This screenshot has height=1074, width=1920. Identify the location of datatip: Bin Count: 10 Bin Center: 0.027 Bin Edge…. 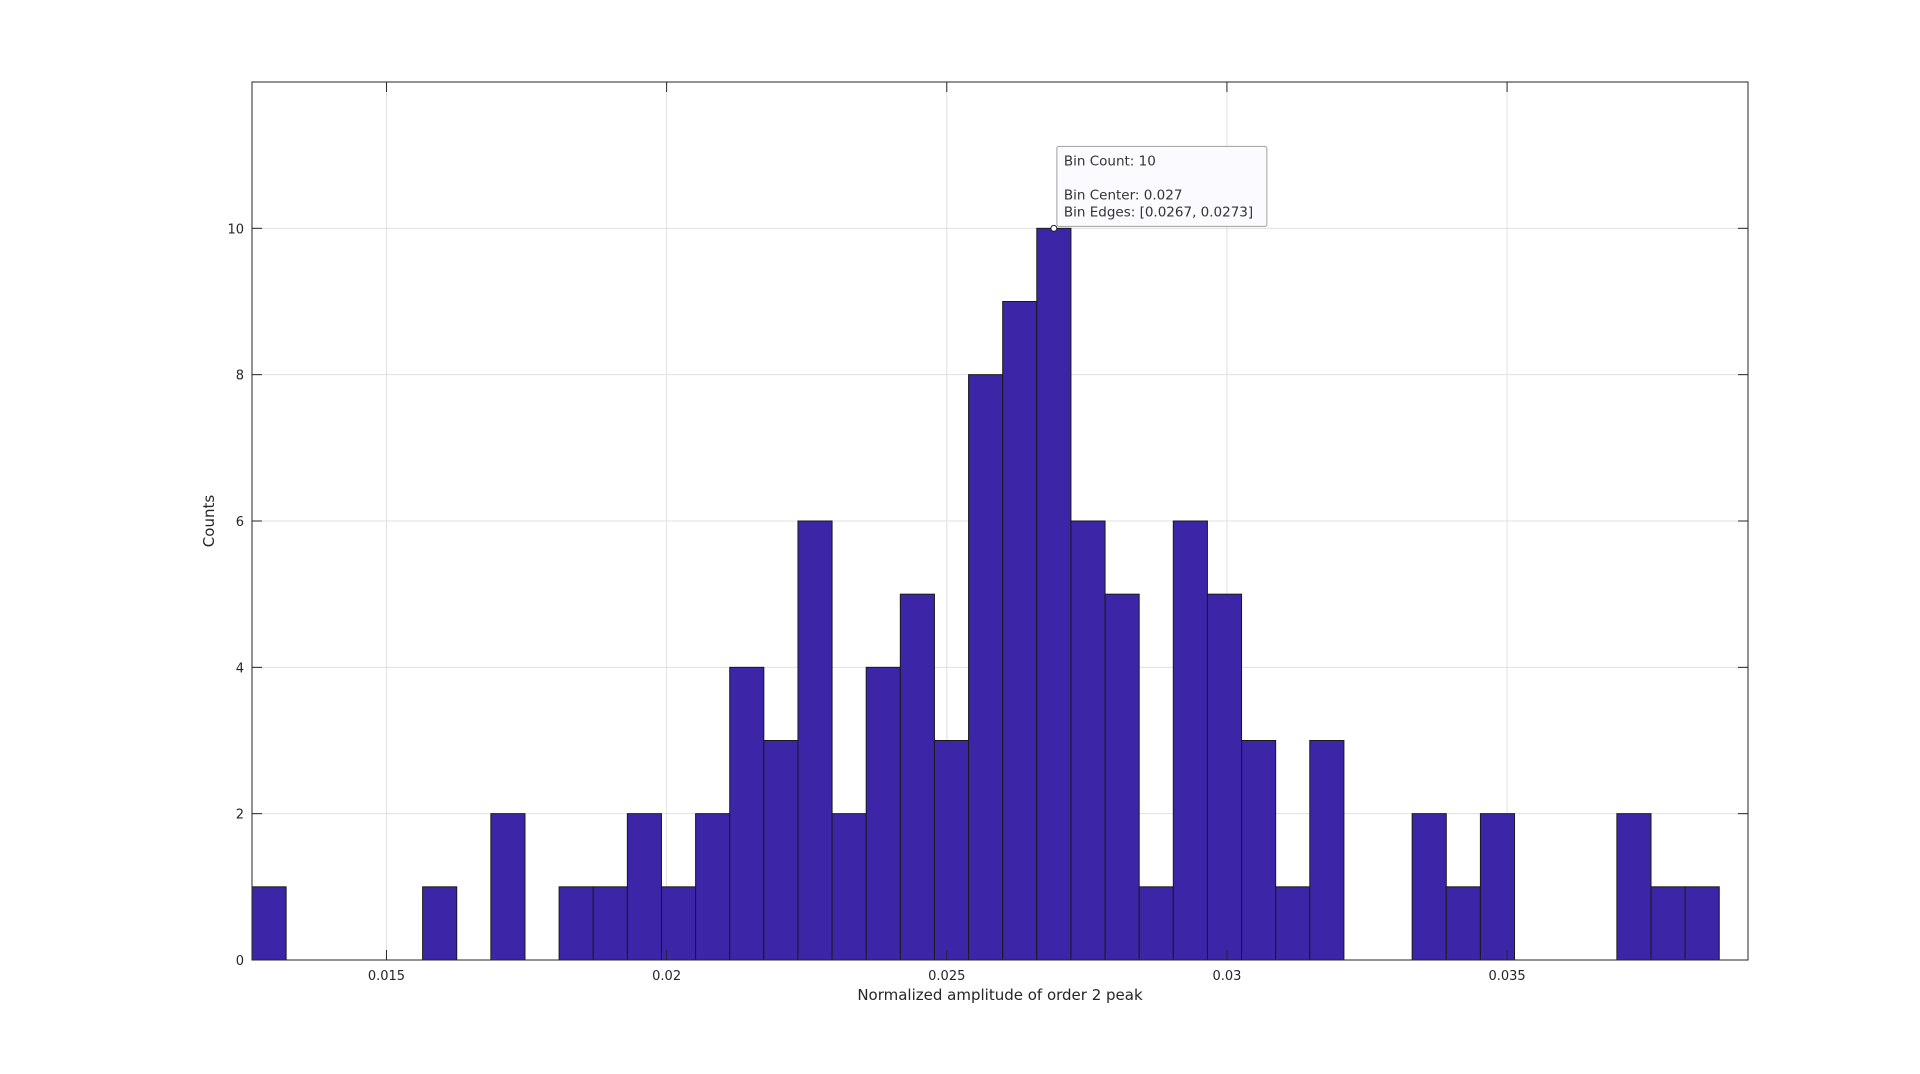
(1159, 188).